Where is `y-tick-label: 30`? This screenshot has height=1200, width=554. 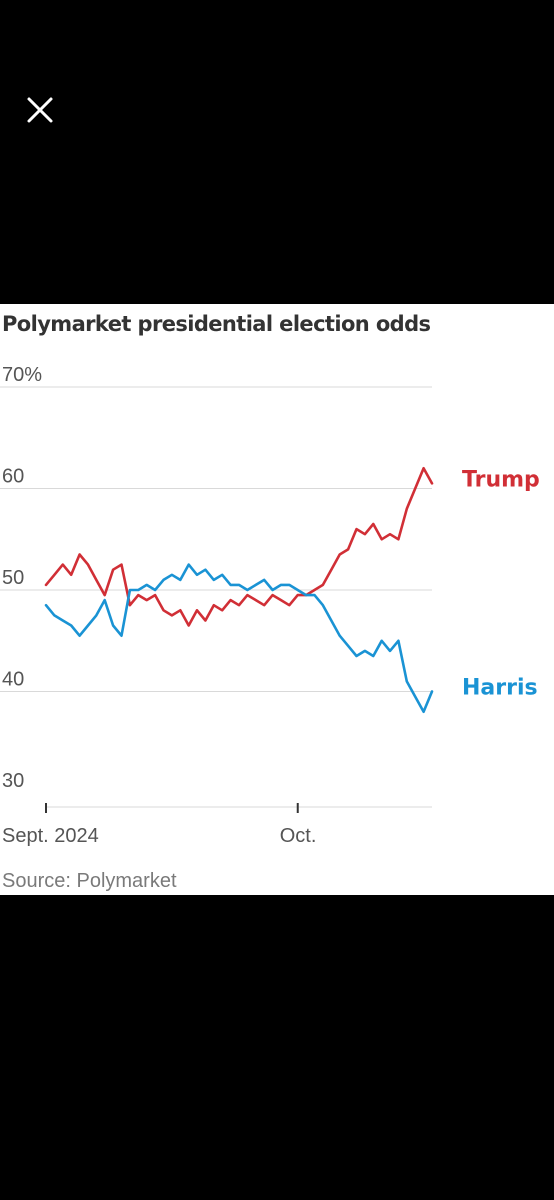
y-tick-label: 30 is located at coordinates (13, 781).